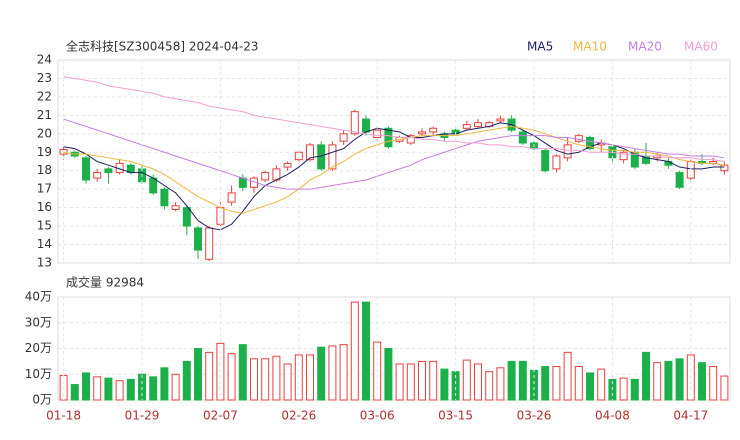 This screenshot has height=440, width=740. What do you see at coordinates (142, 416) in the screenshot?
I see `x-tick-label: 01-29` at bounding box center [142, 416].